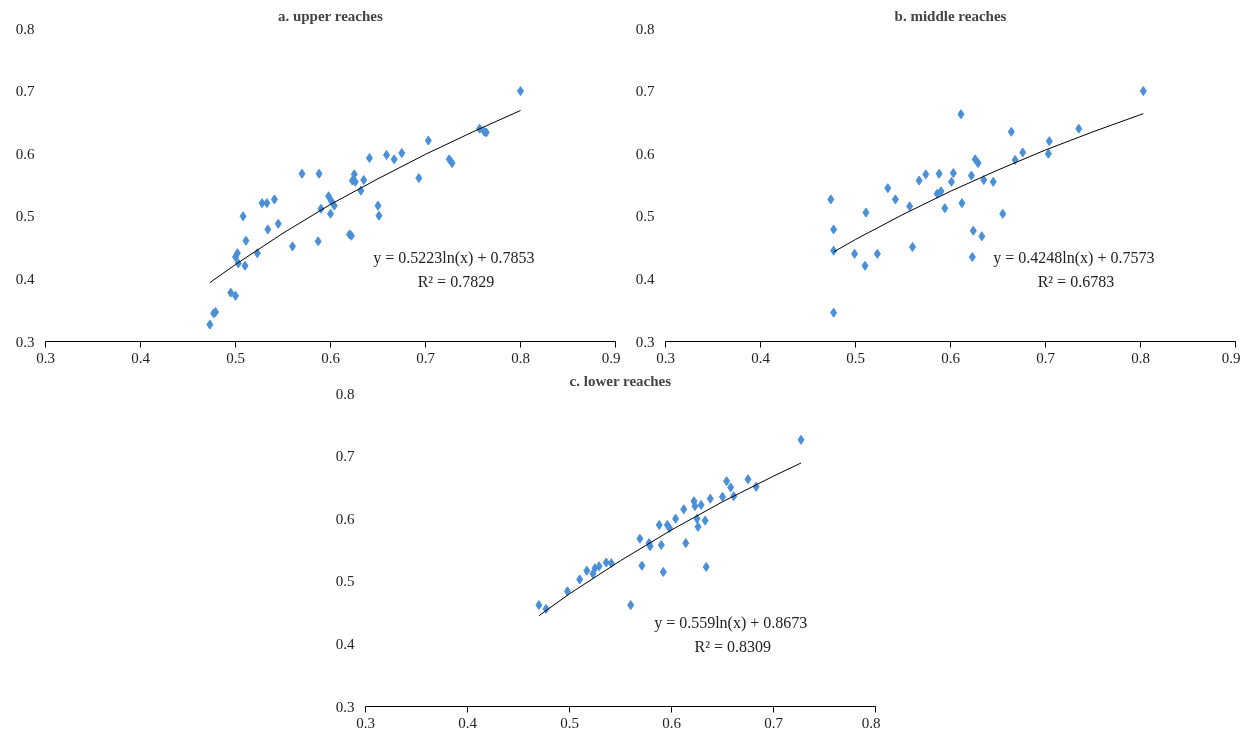  What do you see at coordinates (454, 258) in the screenshot?
I see `annotation: y = 0.5223ln(x) + 0.7853` at bounding box center [454, 258].